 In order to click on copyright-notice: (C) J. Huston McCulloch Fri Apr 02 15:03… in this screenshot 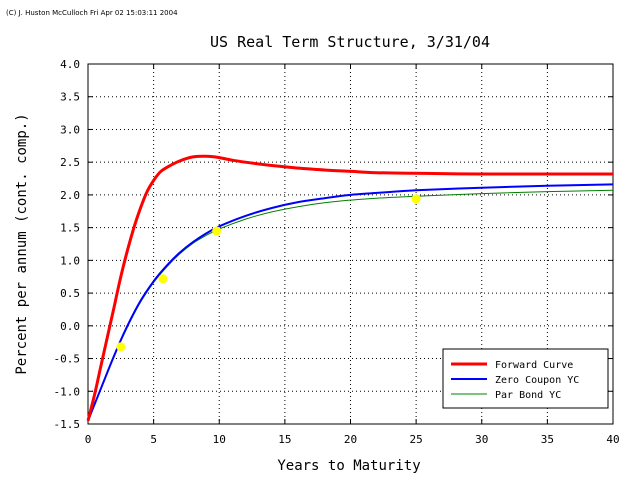, I will do `click(92, 13)`.